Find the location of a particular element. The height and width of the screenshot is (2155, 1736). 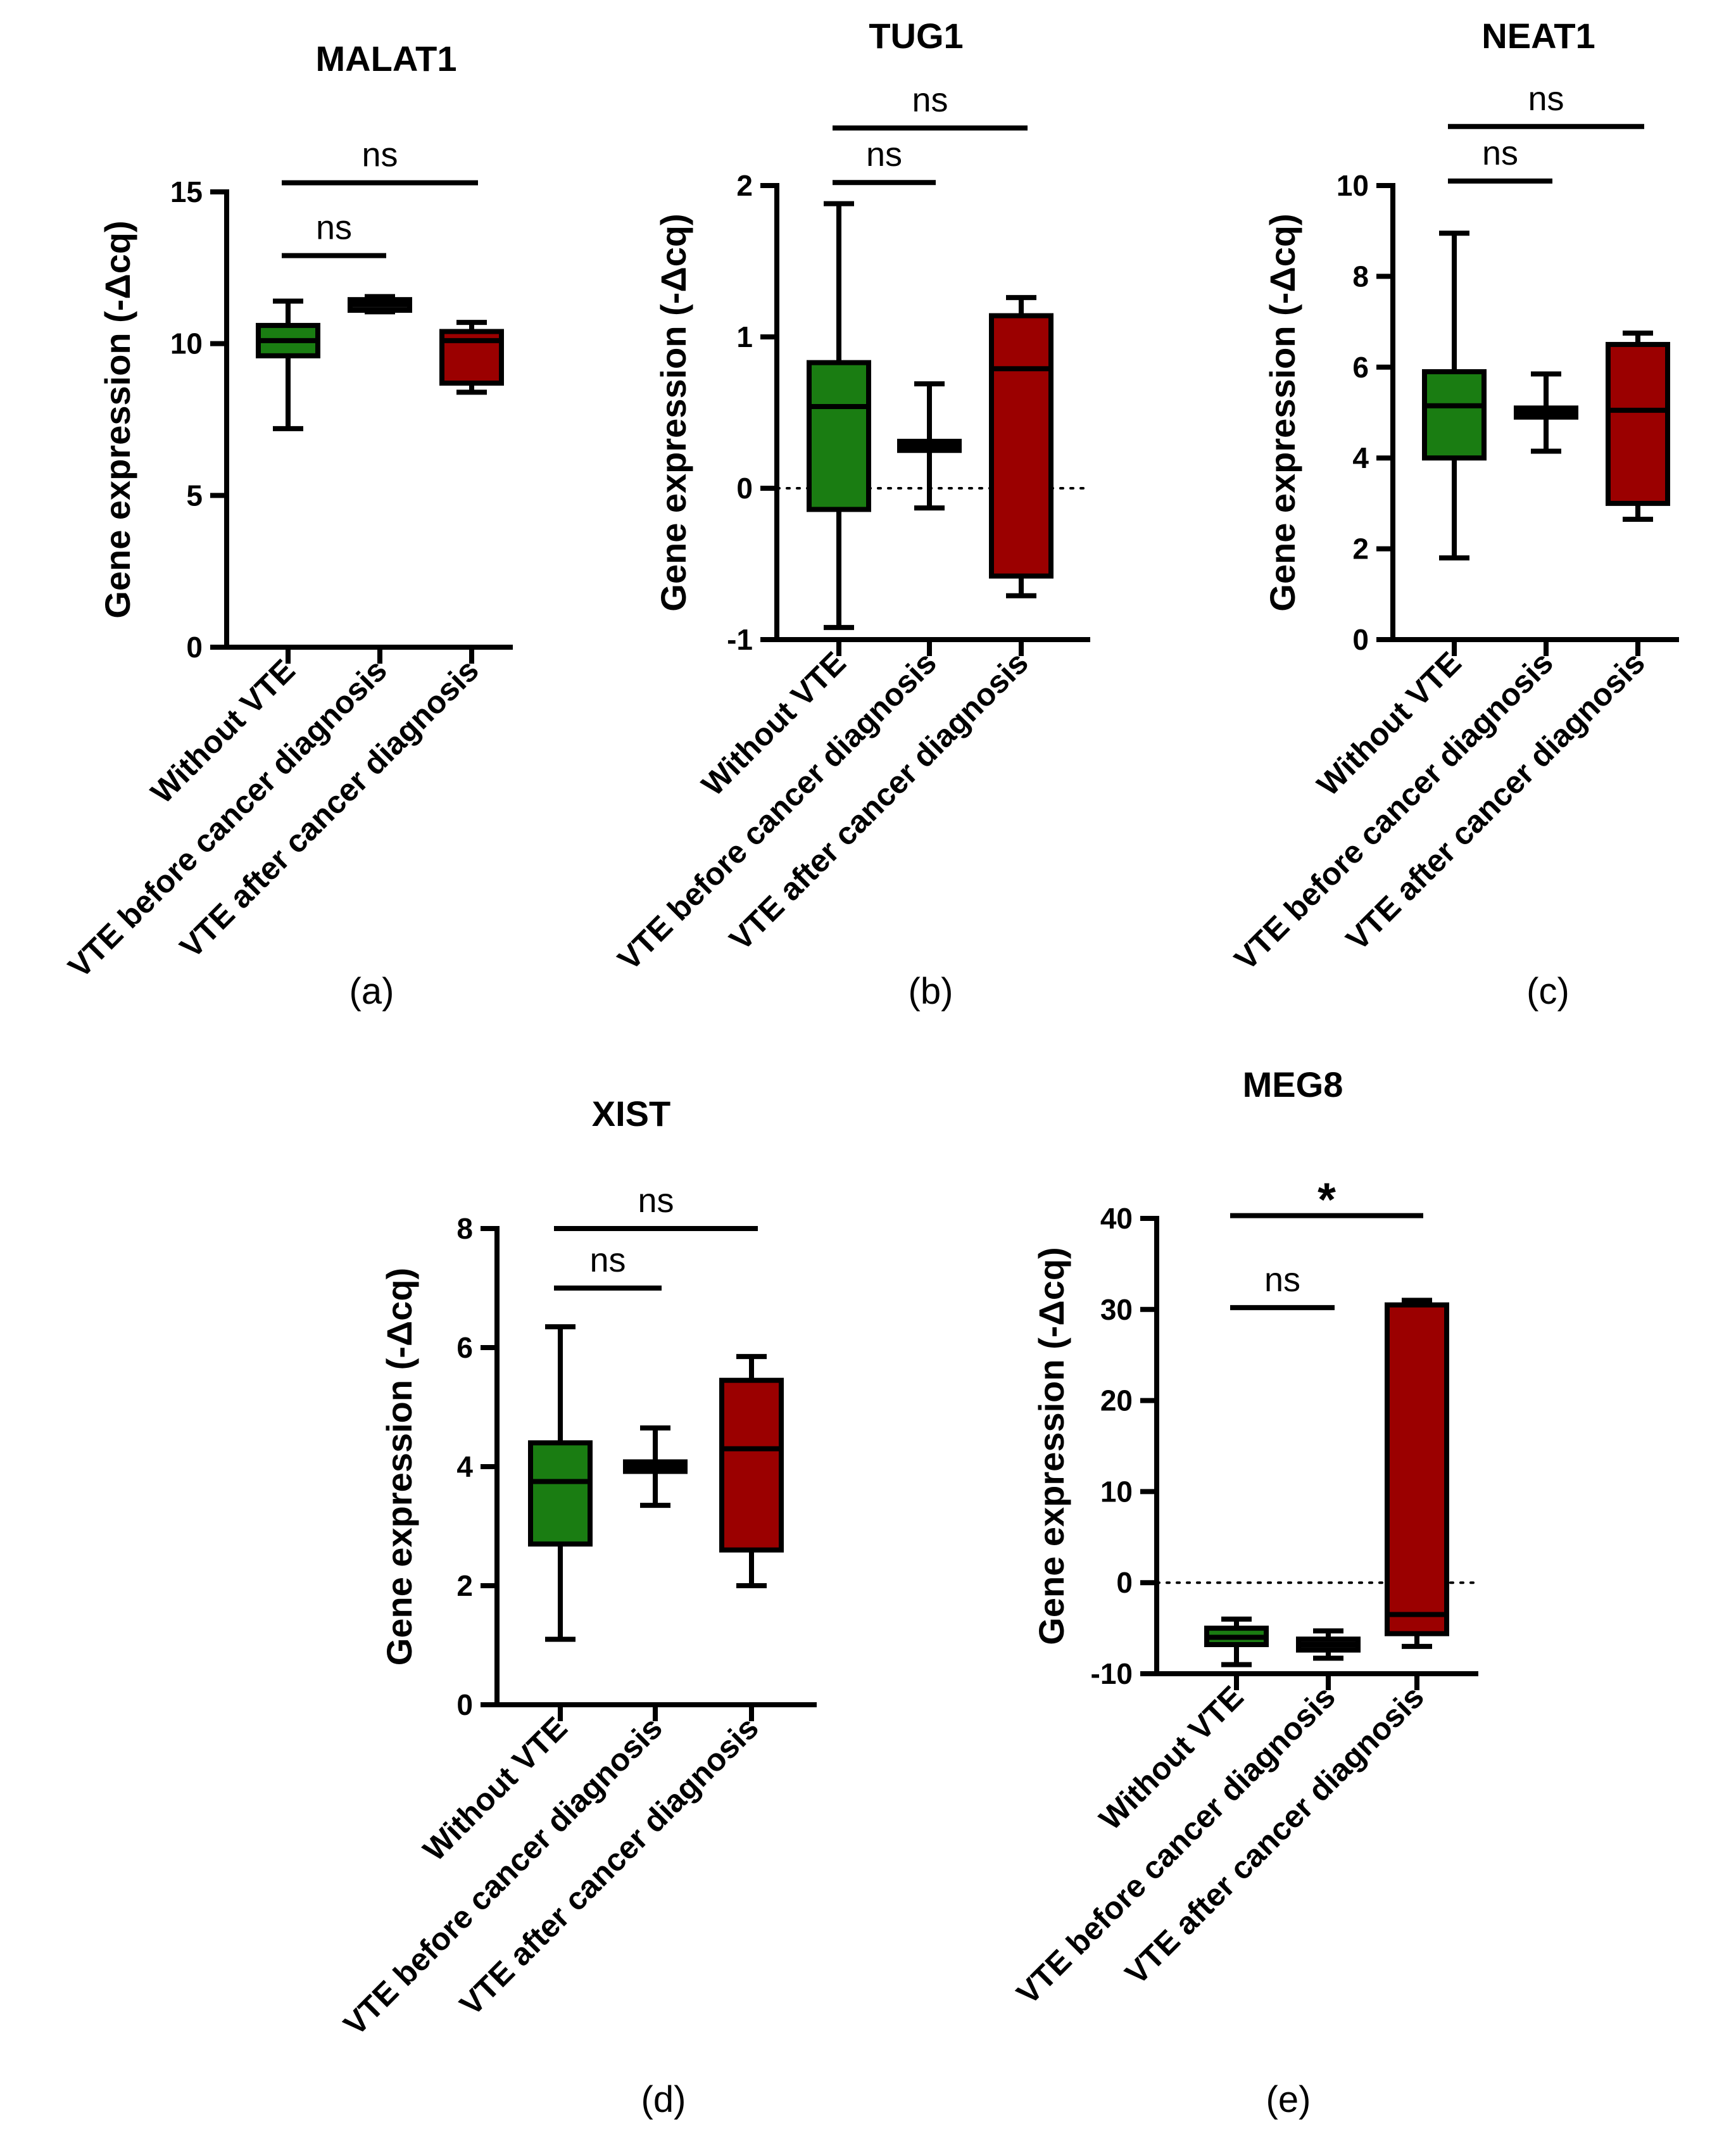

chart-title: NEAT1 is located at coordinates (1538, 36).